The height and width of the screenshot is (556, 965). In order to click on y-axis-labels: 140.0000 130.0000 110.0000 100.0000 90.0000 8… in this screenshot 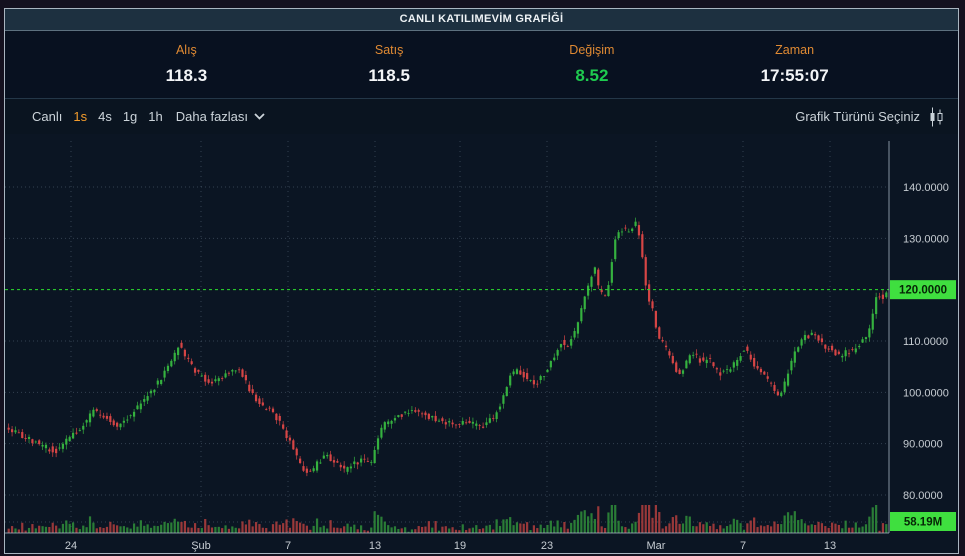, I will do `click(926, 342)`.